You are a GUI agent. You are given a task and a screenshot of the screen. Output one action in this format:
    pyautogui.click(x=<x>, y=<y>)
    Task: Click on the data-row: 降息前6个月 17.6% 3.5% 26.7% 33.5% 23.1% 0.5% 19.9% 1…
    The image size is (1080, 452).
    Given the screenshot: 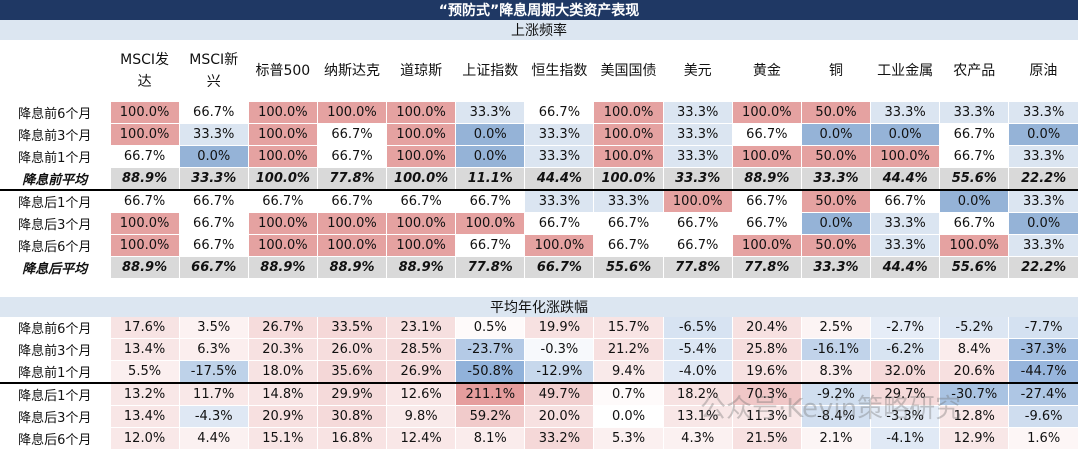 What is the action you would take?
    pyautogui.click(x=539, y=328)
    